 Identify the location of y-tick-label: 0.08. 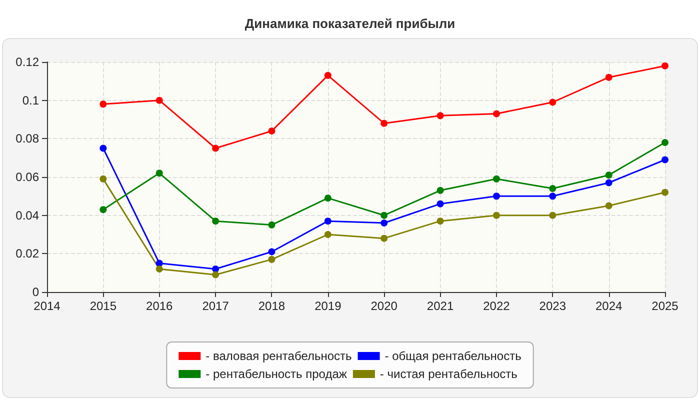
(28, 139).